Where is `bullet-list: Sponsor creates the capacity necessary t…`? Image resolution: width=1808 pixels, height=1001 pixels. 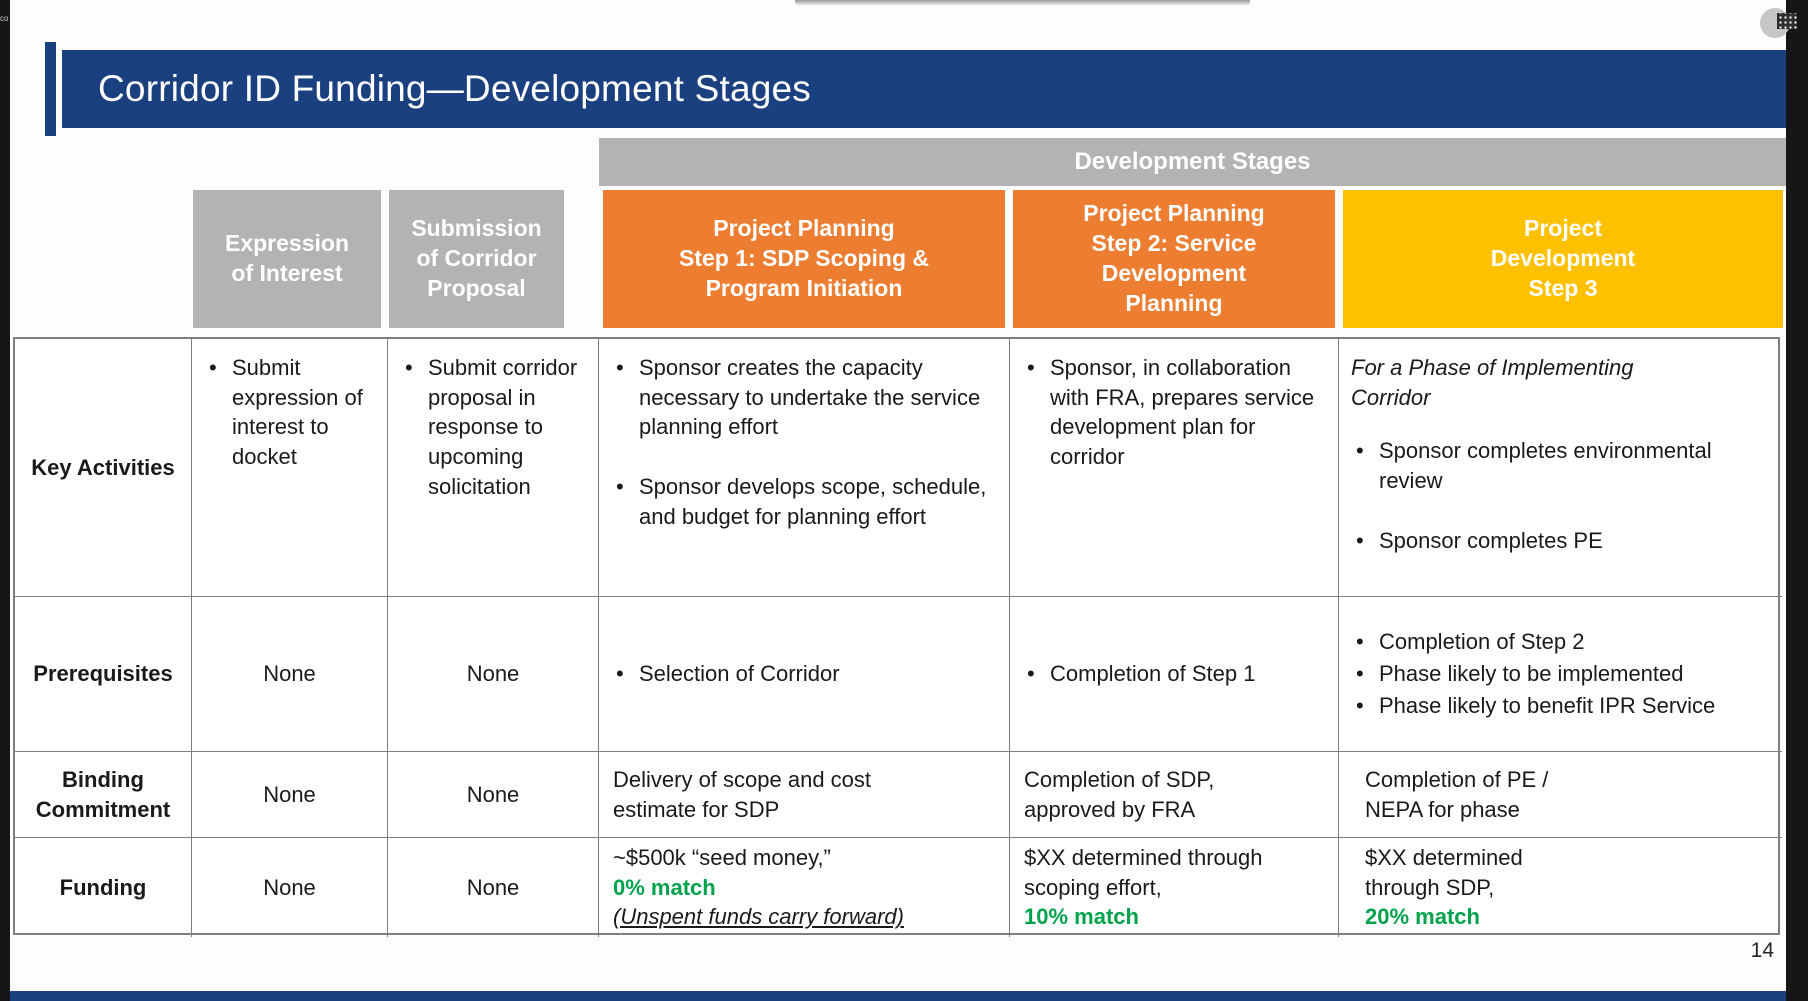
bullet-list: Sponsor creates the capacity necessary t… is located at coordinates (804, 442).